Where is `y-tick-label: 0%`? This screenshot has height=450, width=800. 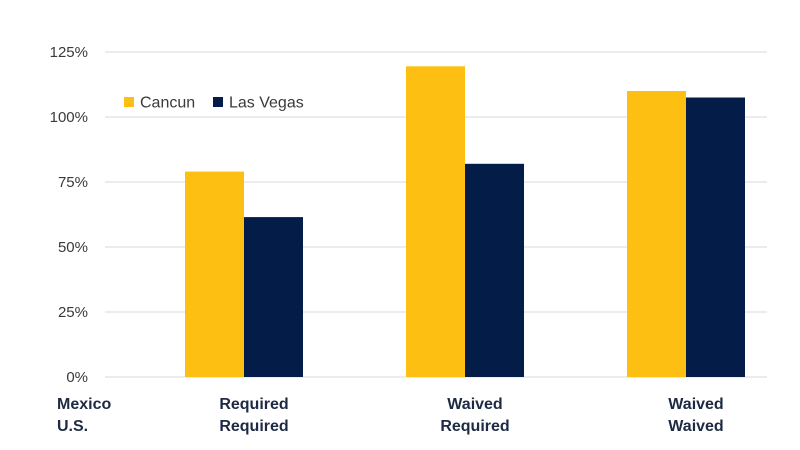
y-tick-label: 0% is located at coordinates (77, 377).